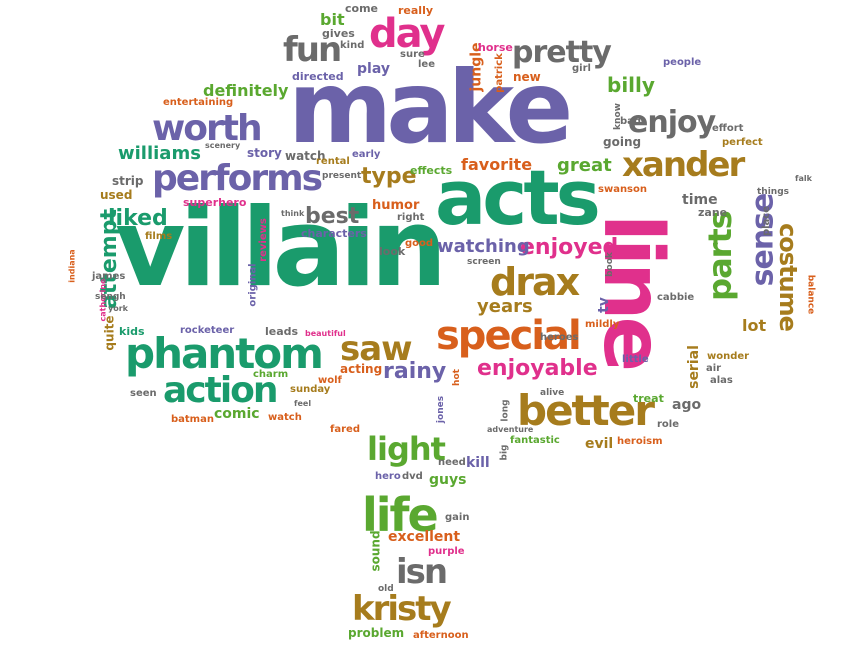 The image size is (864, 648). What do you see at coordinates (422, 572) in the screenshot?
I see `word-isn: isn` at bounding box center [422, 572].